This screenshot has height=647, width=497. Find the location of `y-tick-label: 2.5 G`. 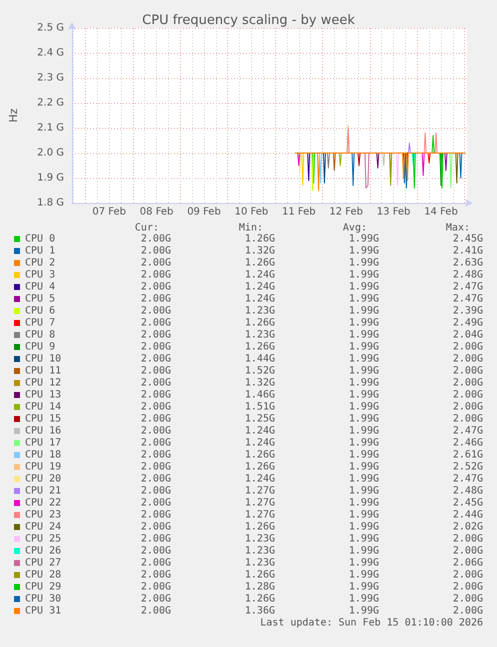

y-tick-label: 2.5 G is located at coordinates (50, 28).